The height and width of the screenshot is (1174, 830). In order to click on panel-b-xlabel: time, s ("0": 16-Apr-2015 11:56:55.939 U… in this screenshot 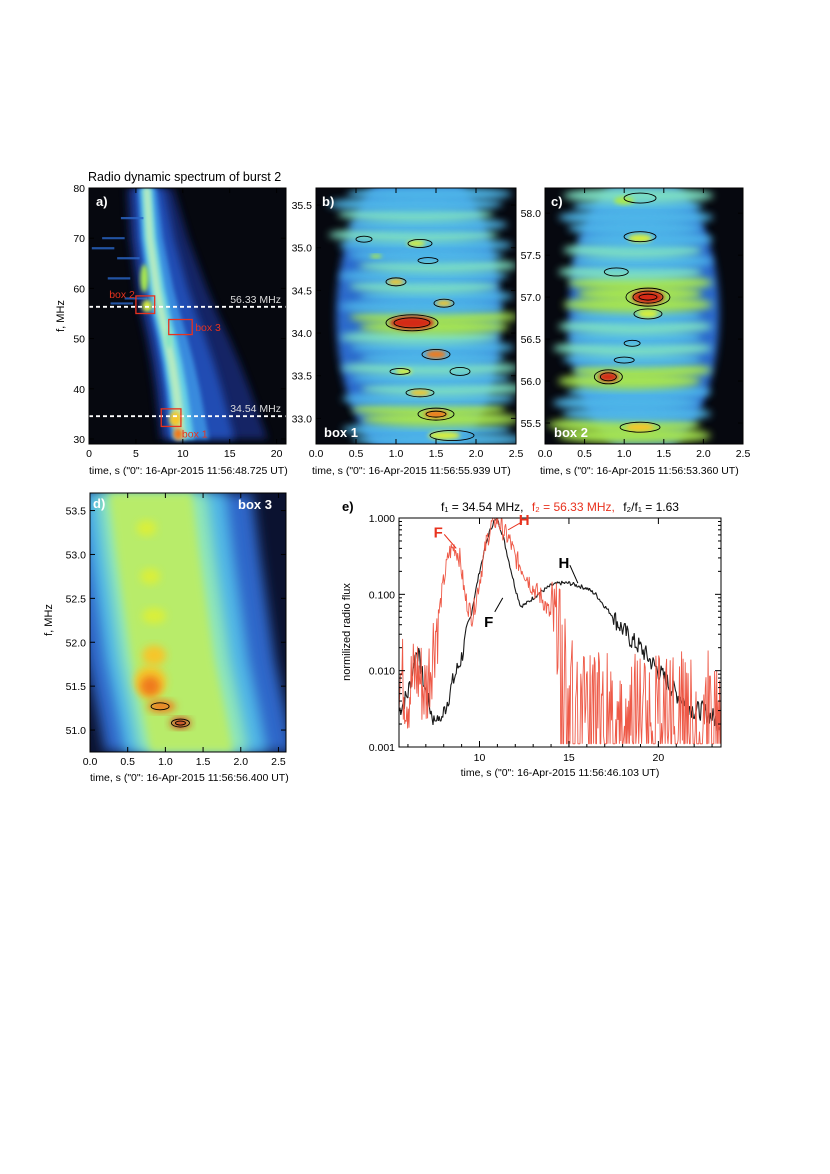, I will do `click(411, 471)`.